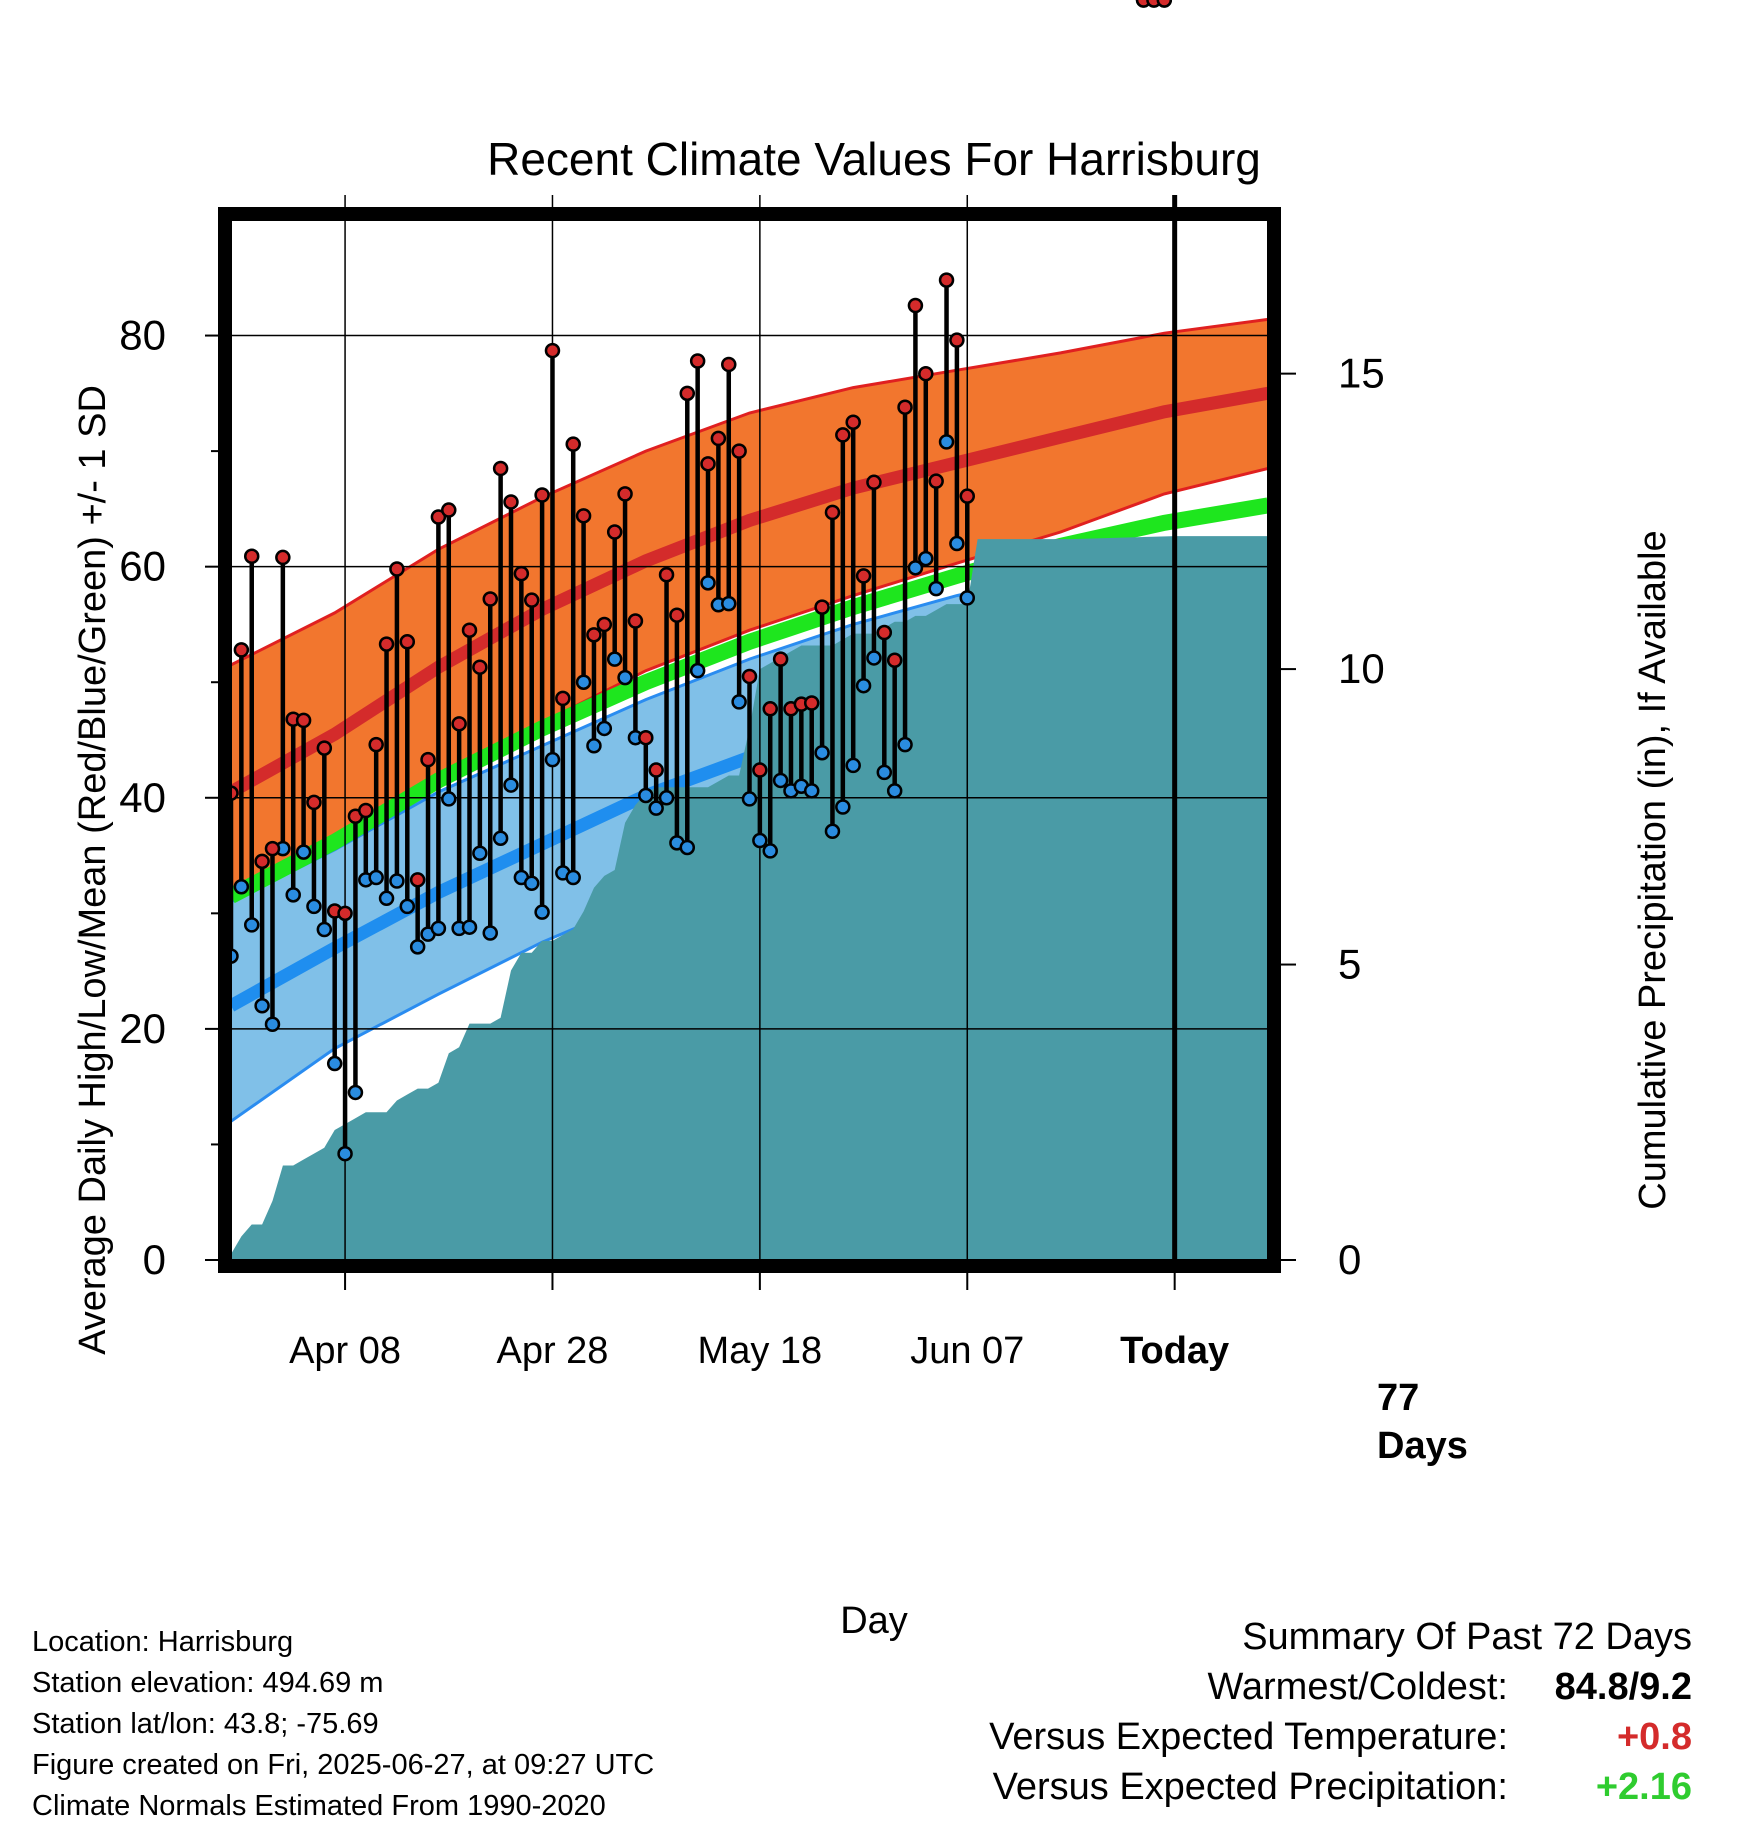 The height and width of the screenshot is (1828, 1748). Describe the element at coordinates (154, 1259) in the screenshot. I see `left-axis-tick-label: 0` at that location.